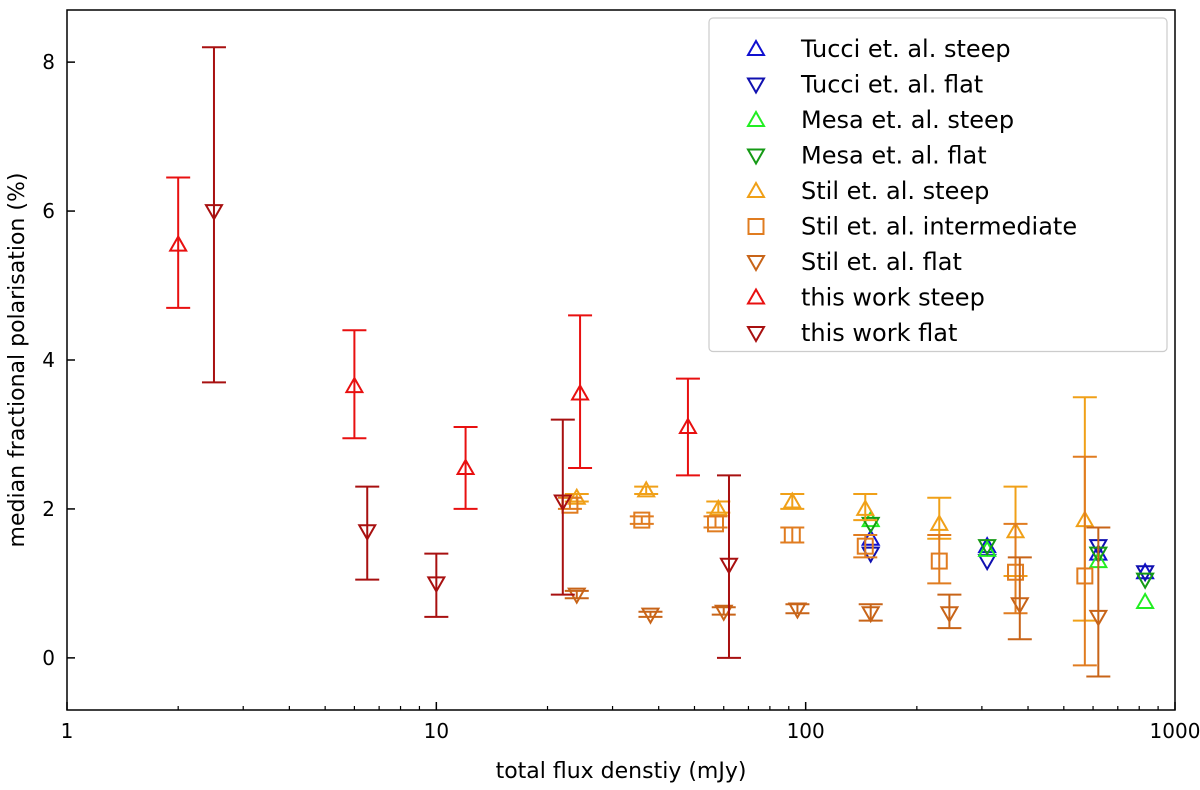  I want to click on legend-entry: Stil et. al. steep, so click(867, 191).